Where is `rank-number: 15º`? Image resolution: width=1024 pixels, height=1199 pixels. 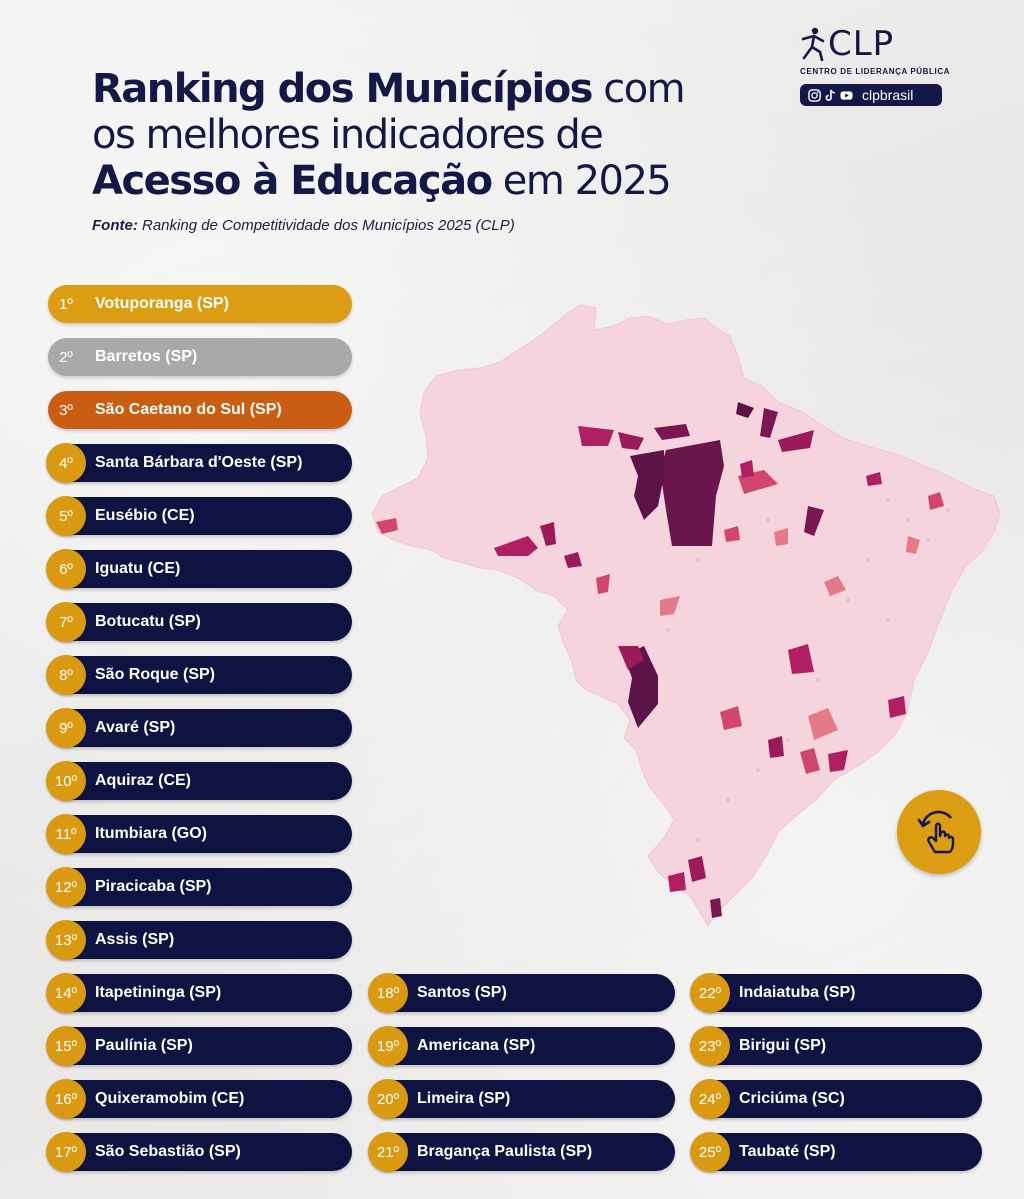 rank-number: 15º is located at coordinates (66, 1046).